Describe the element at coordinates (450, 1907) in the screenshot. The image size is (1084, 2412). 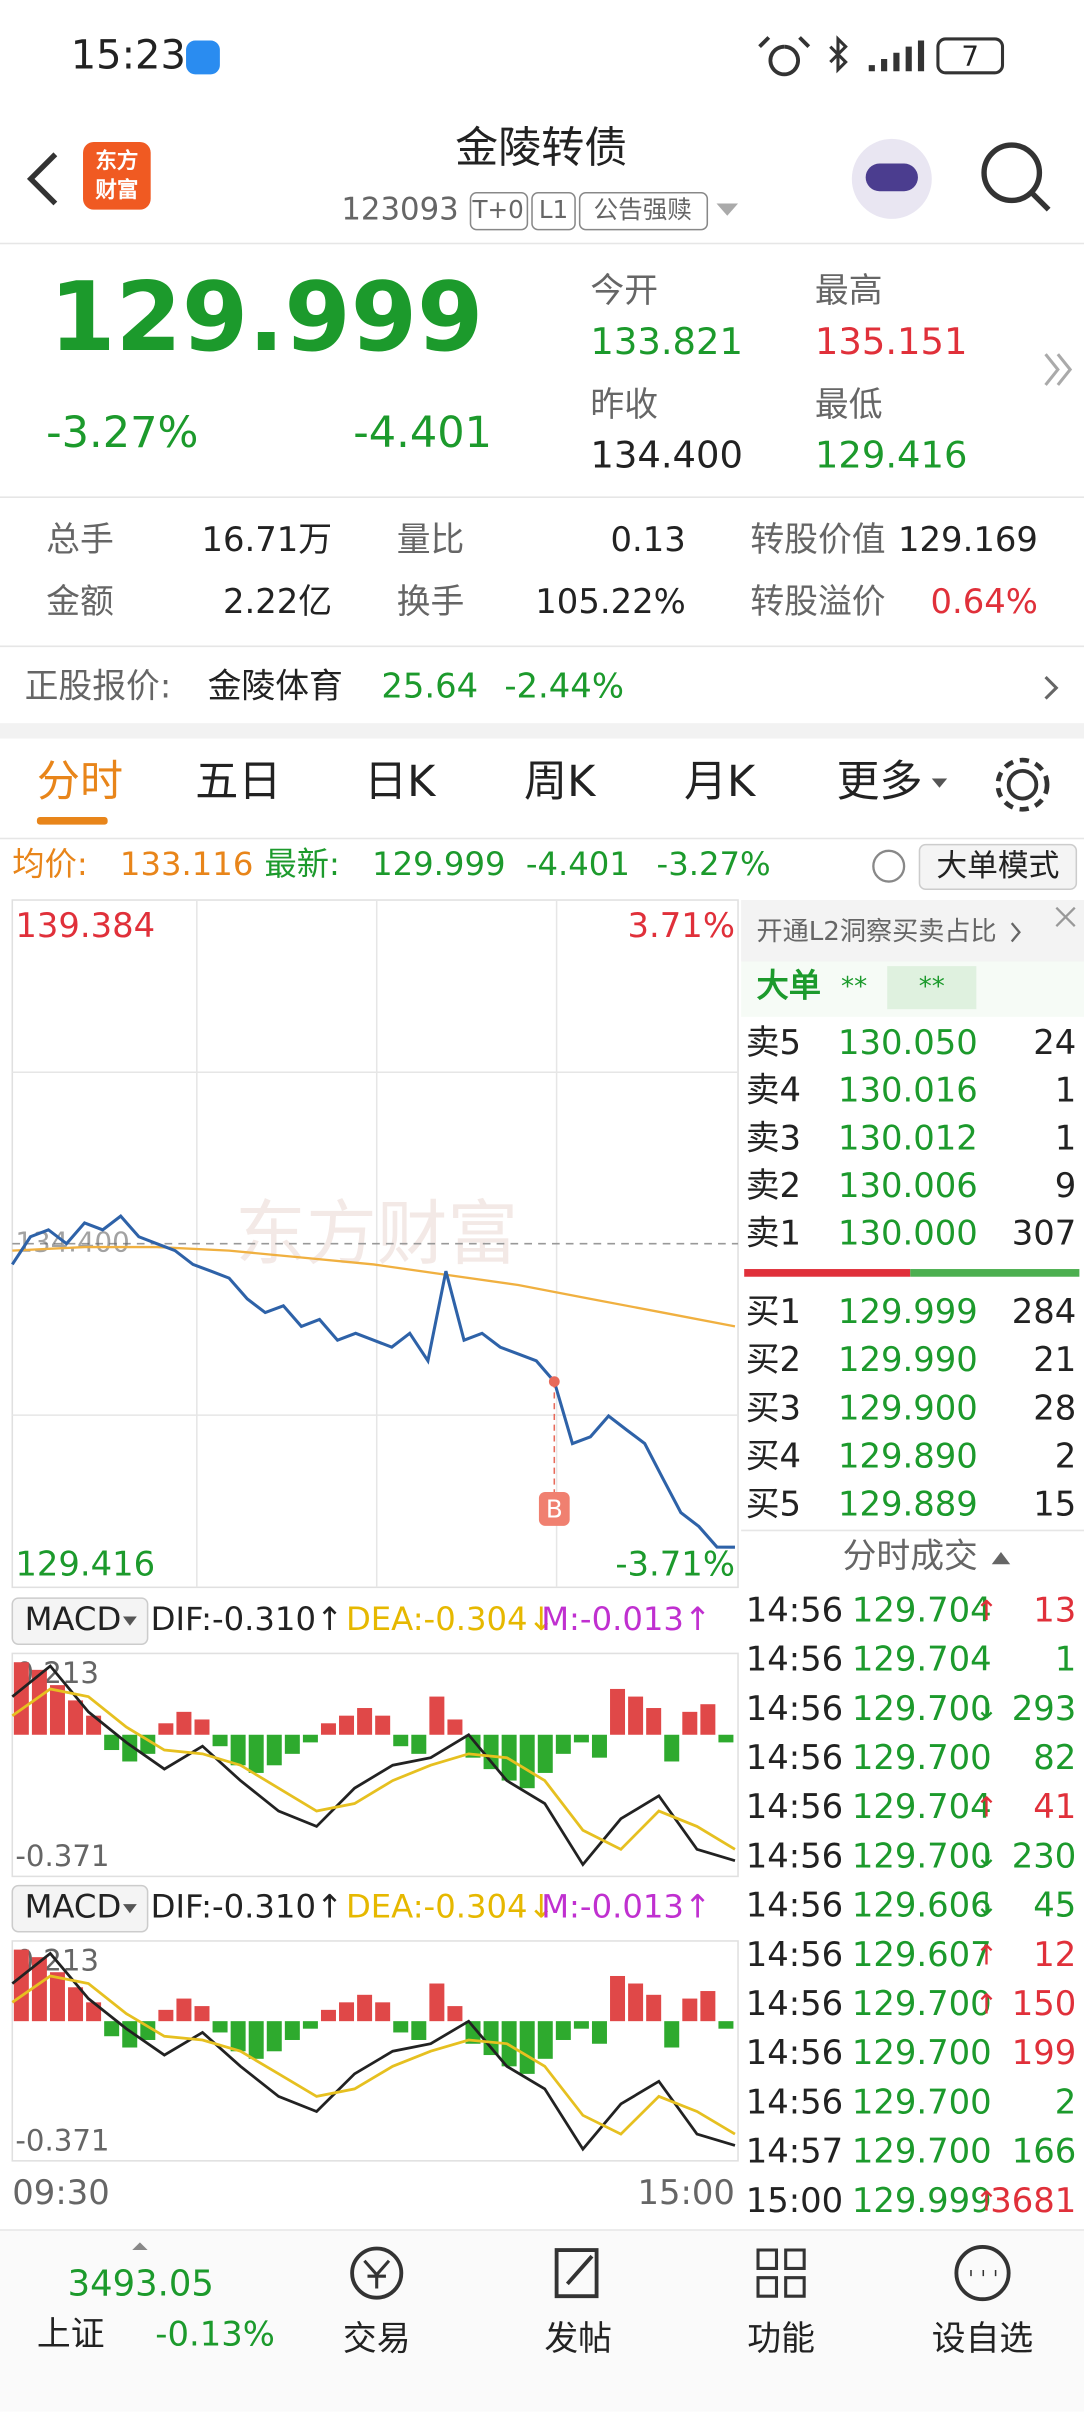
I see `dea-label: DEA:-0.304↓` at that location.